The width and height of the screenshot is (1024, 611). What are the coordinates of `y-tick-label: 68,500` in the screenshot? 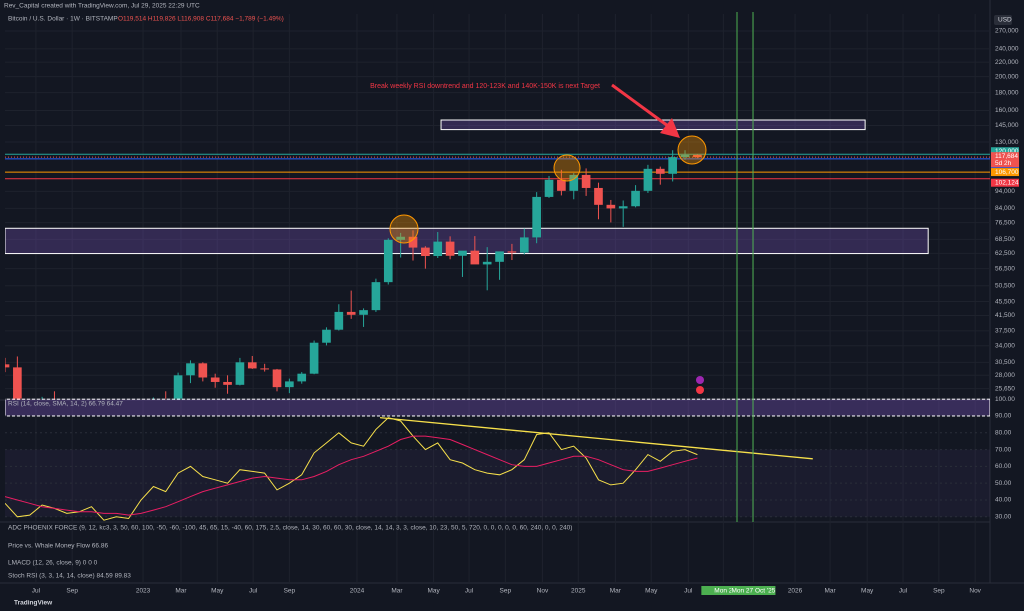 It's located at (1005, 239).